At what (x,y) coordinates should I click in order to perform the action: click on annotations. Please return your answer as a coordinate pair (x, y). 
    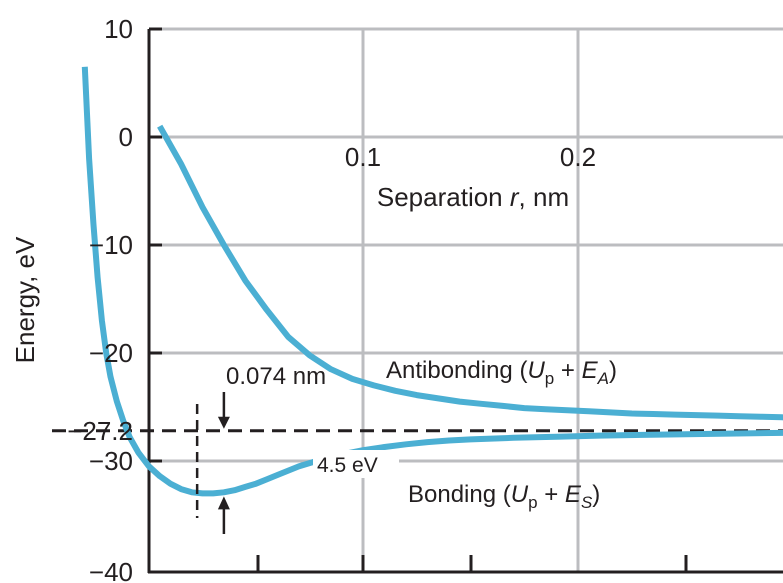
    Looking at the image, I should click on (212, 463).